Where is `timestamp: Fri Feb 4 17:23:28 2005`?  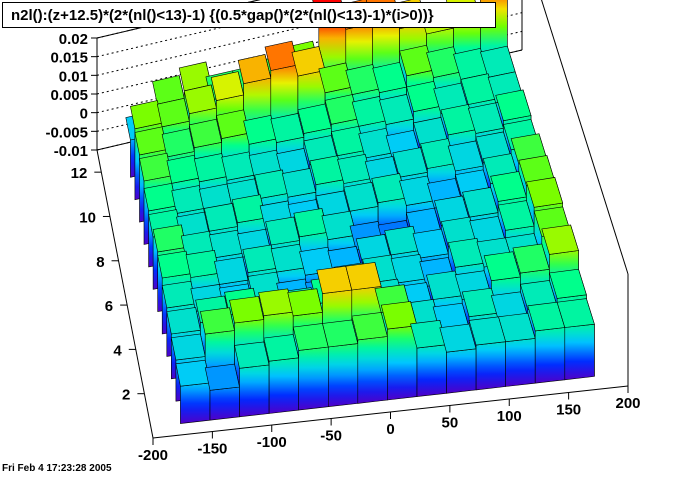
timestamp: Fri Feb 4 17:23:28 2005 is located at coordinates (57, 468).